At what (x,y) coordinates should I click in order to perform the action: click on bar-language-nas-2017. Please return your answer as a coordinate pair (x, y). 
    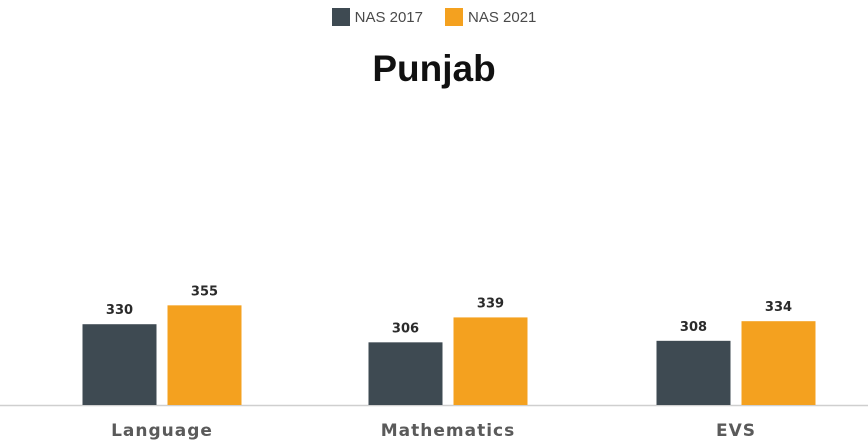
    Looking at the image, I should click on (119, 364).